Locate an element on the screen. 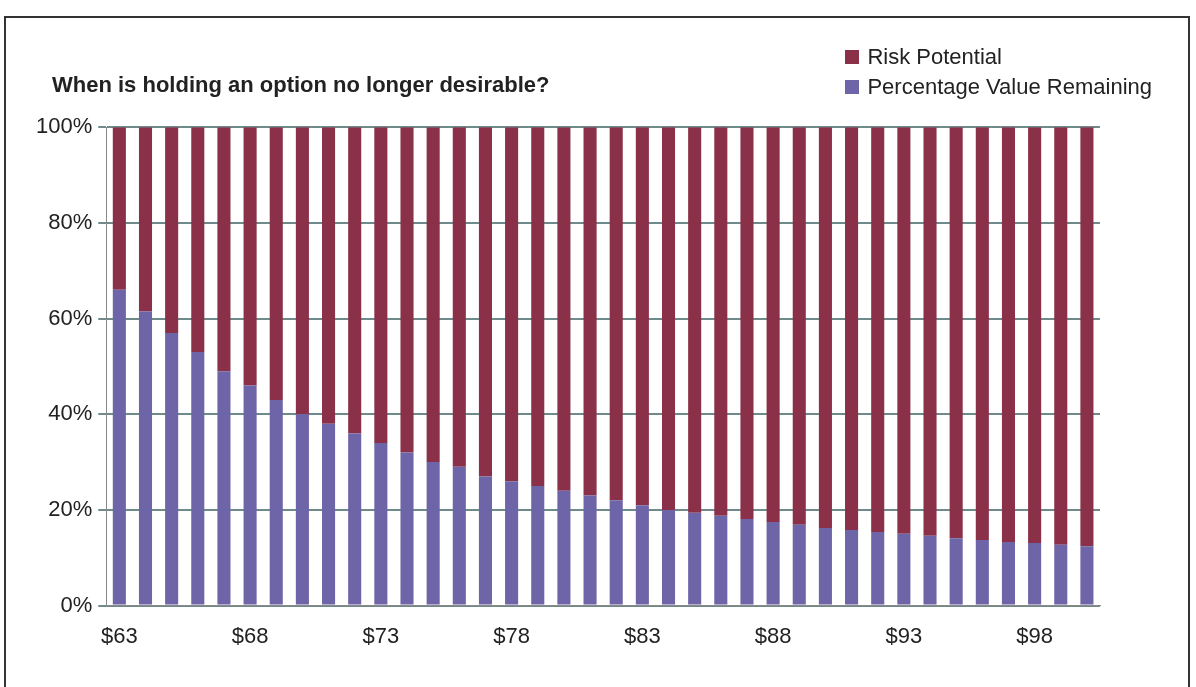 This screenshot has width=1196, height=687. x-tick-label: $63 is located at coordinates (119, 635).